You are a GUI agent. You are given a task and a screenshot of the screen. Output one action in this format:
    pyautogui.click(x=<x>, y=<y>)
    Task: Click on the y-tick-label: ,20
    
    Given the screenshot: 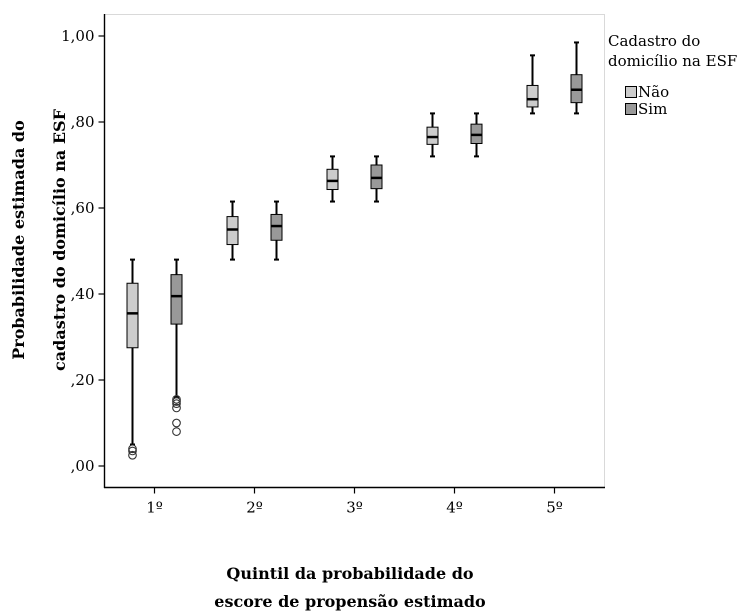 What is the action you would take?
    pyautogui.click(x=83, y=380)
    